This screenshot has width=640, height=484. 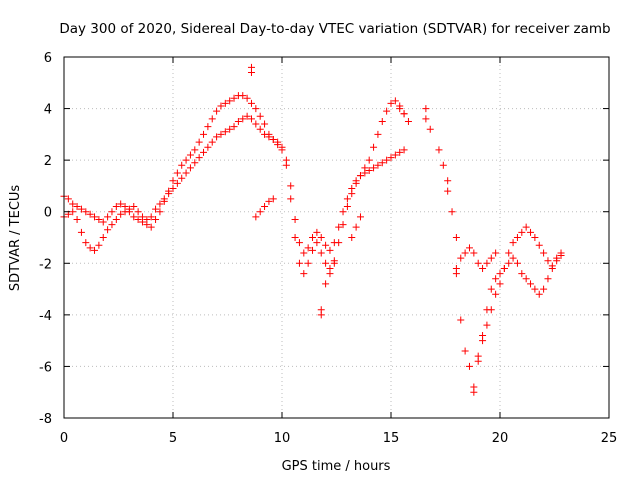 I want to click on y-axis-label: SDTVAR / TECUs, so click(x=15, y=238).